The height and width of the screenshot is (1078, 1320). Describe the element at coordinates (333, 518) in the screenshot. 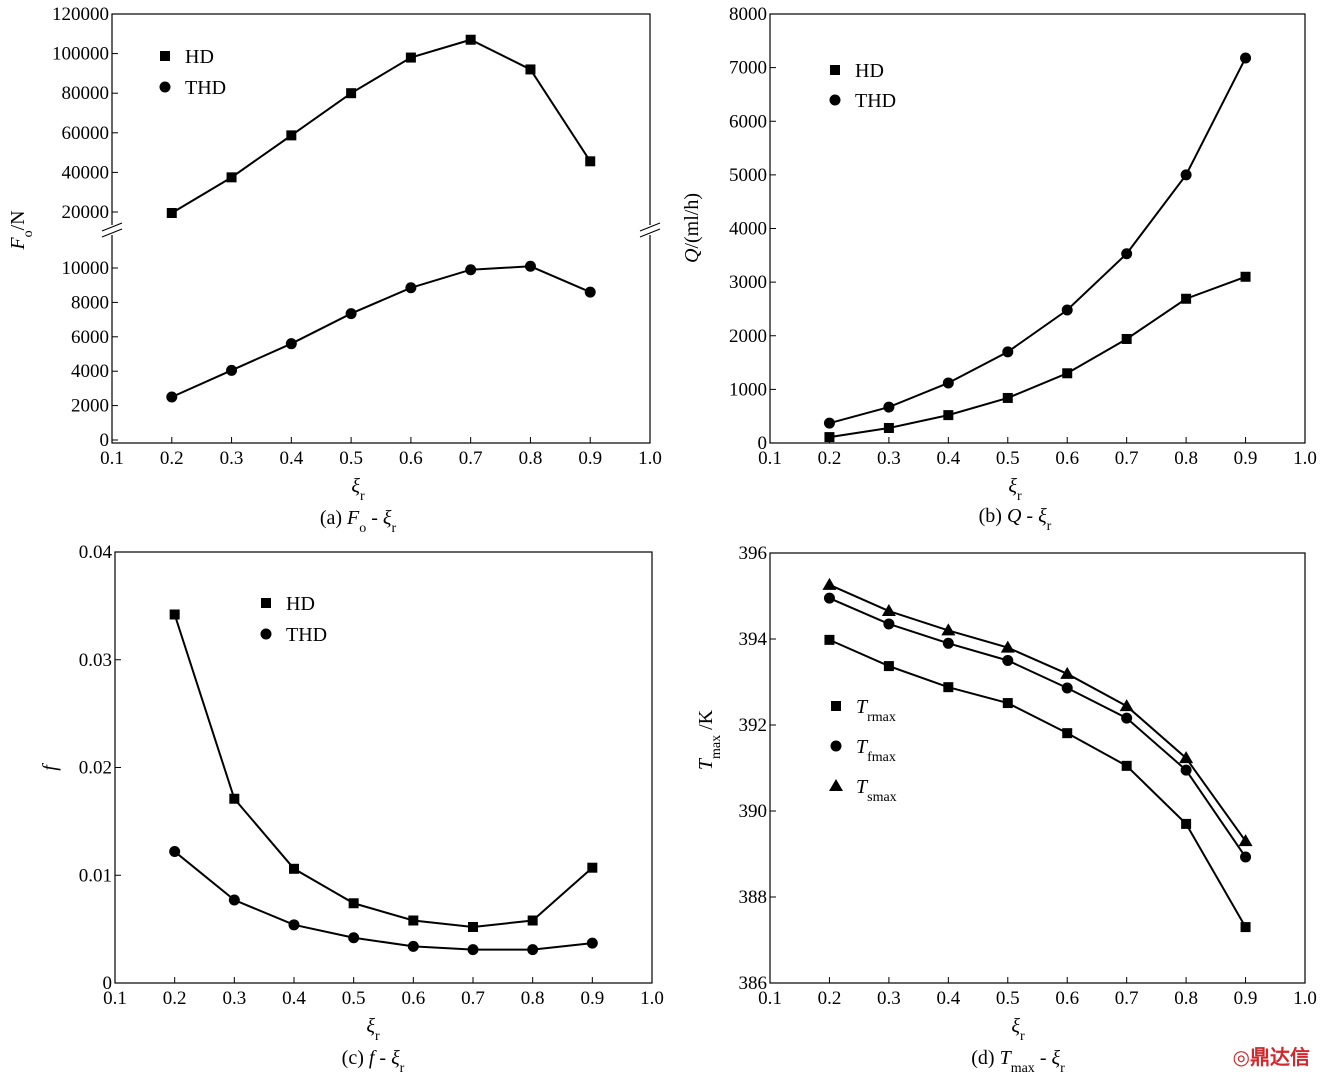

I see `panel-caption-part: (a)` at that location.